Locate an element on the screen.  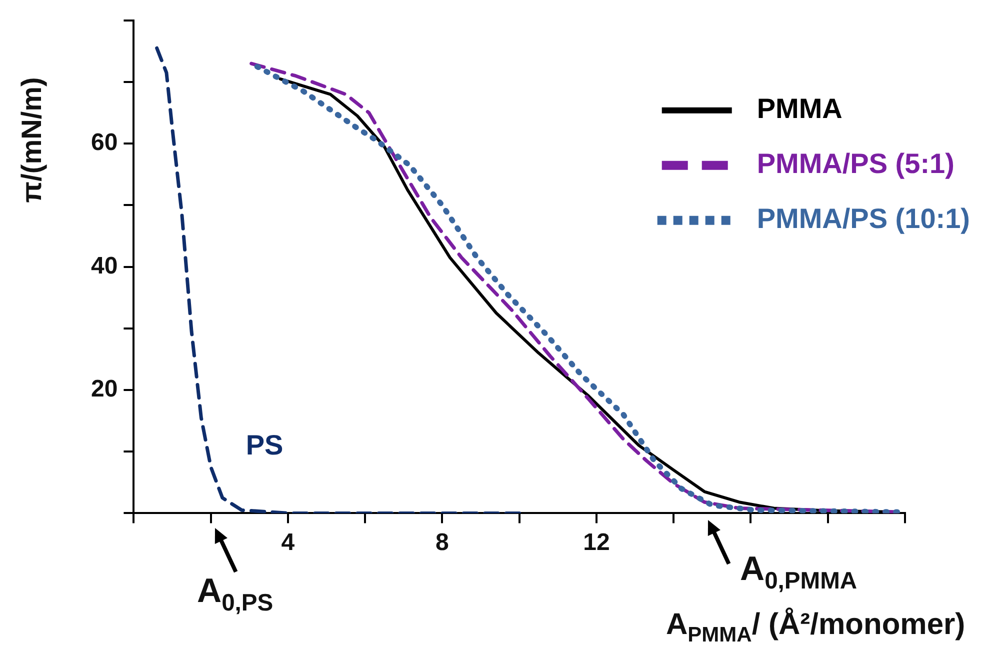
legend-label: PMMA/PS (5:1) is located at coordinates (855, 164).